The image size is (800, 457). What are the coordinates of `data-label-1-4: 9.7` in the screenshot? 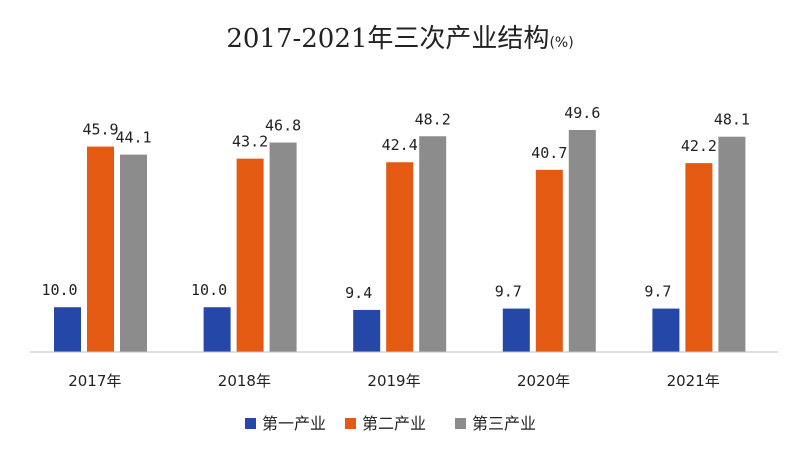 It's located at (508, 292).